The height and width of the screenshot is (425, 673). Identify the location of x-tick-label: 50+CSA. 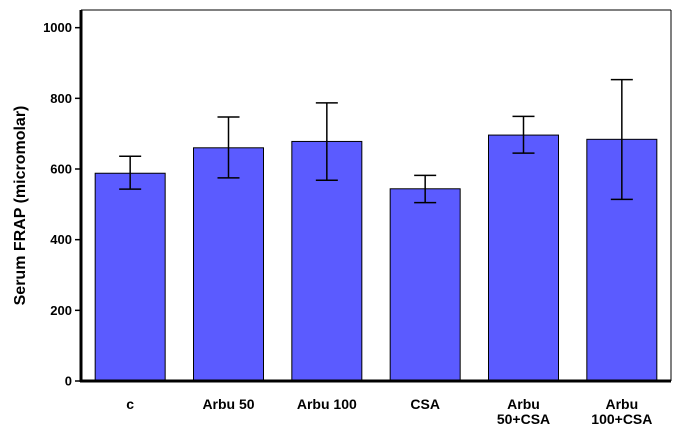
(523, 418).